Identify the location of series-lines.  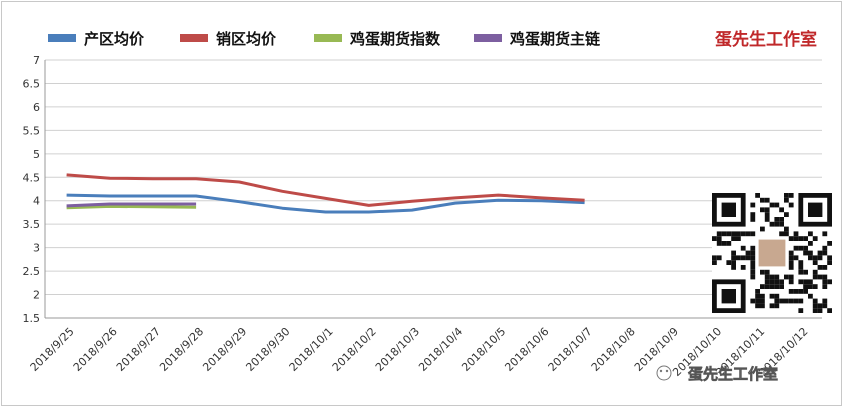
(325, 193).